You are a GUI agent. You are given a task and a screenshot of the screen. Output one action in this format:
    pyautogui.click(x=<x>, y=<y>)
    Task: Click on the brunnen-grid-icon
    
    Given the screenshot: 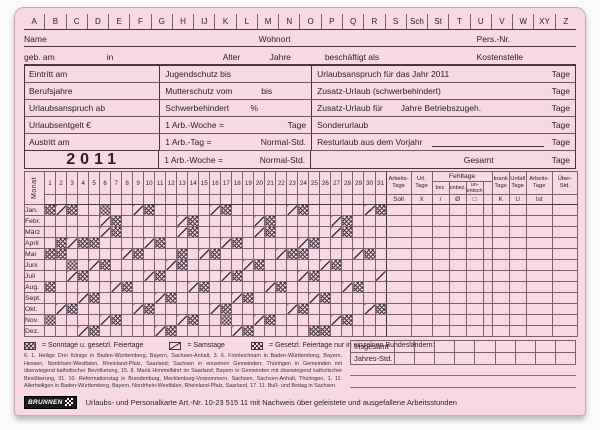 What is the action you would take?
    pyautogui.click(x=68, y=402)
    